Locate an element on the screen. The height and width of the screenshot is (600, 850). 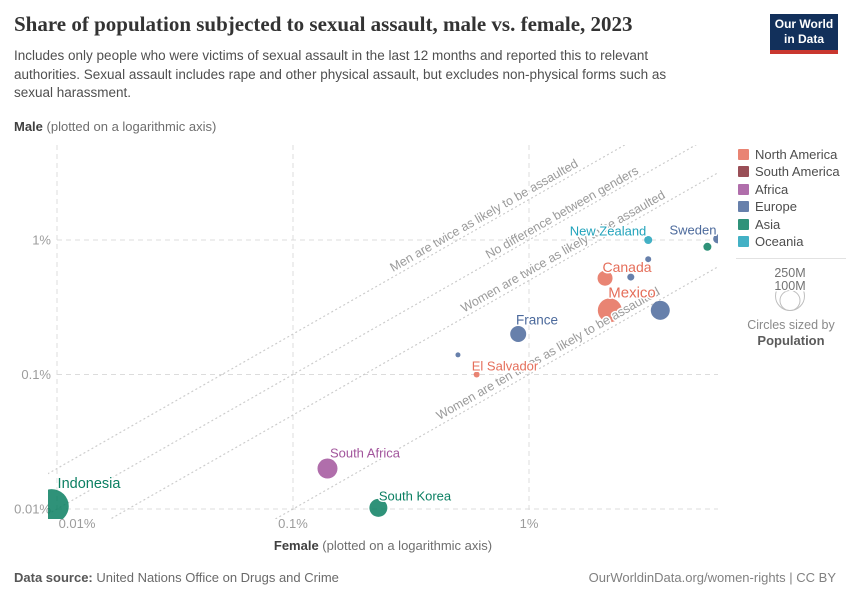
legend-label-asia: Asia is located at coordinates (768, 224).